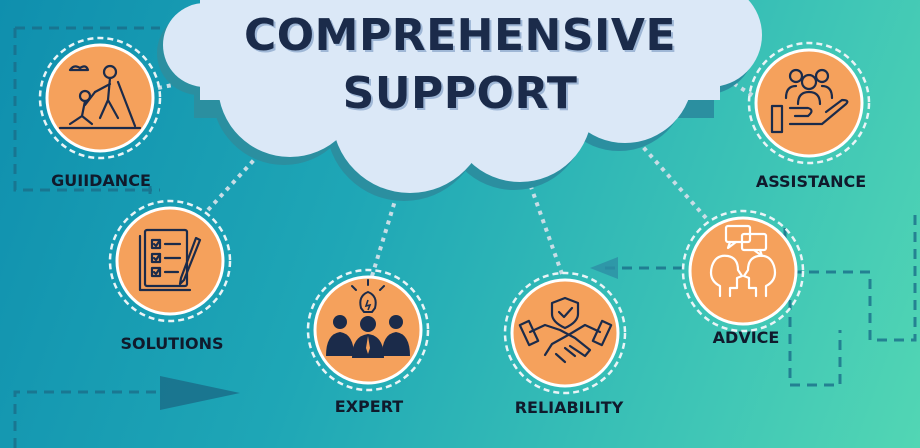  I want to click on node-reliability, so click(565, 333).